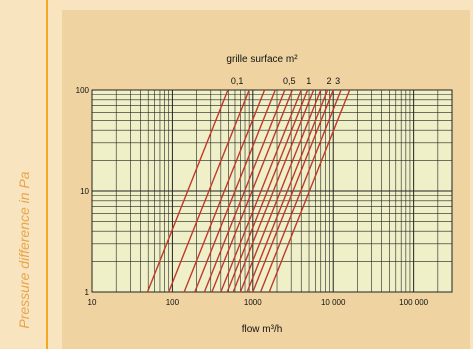  I want to click on x-tick-label: 100, so click(173, 302).